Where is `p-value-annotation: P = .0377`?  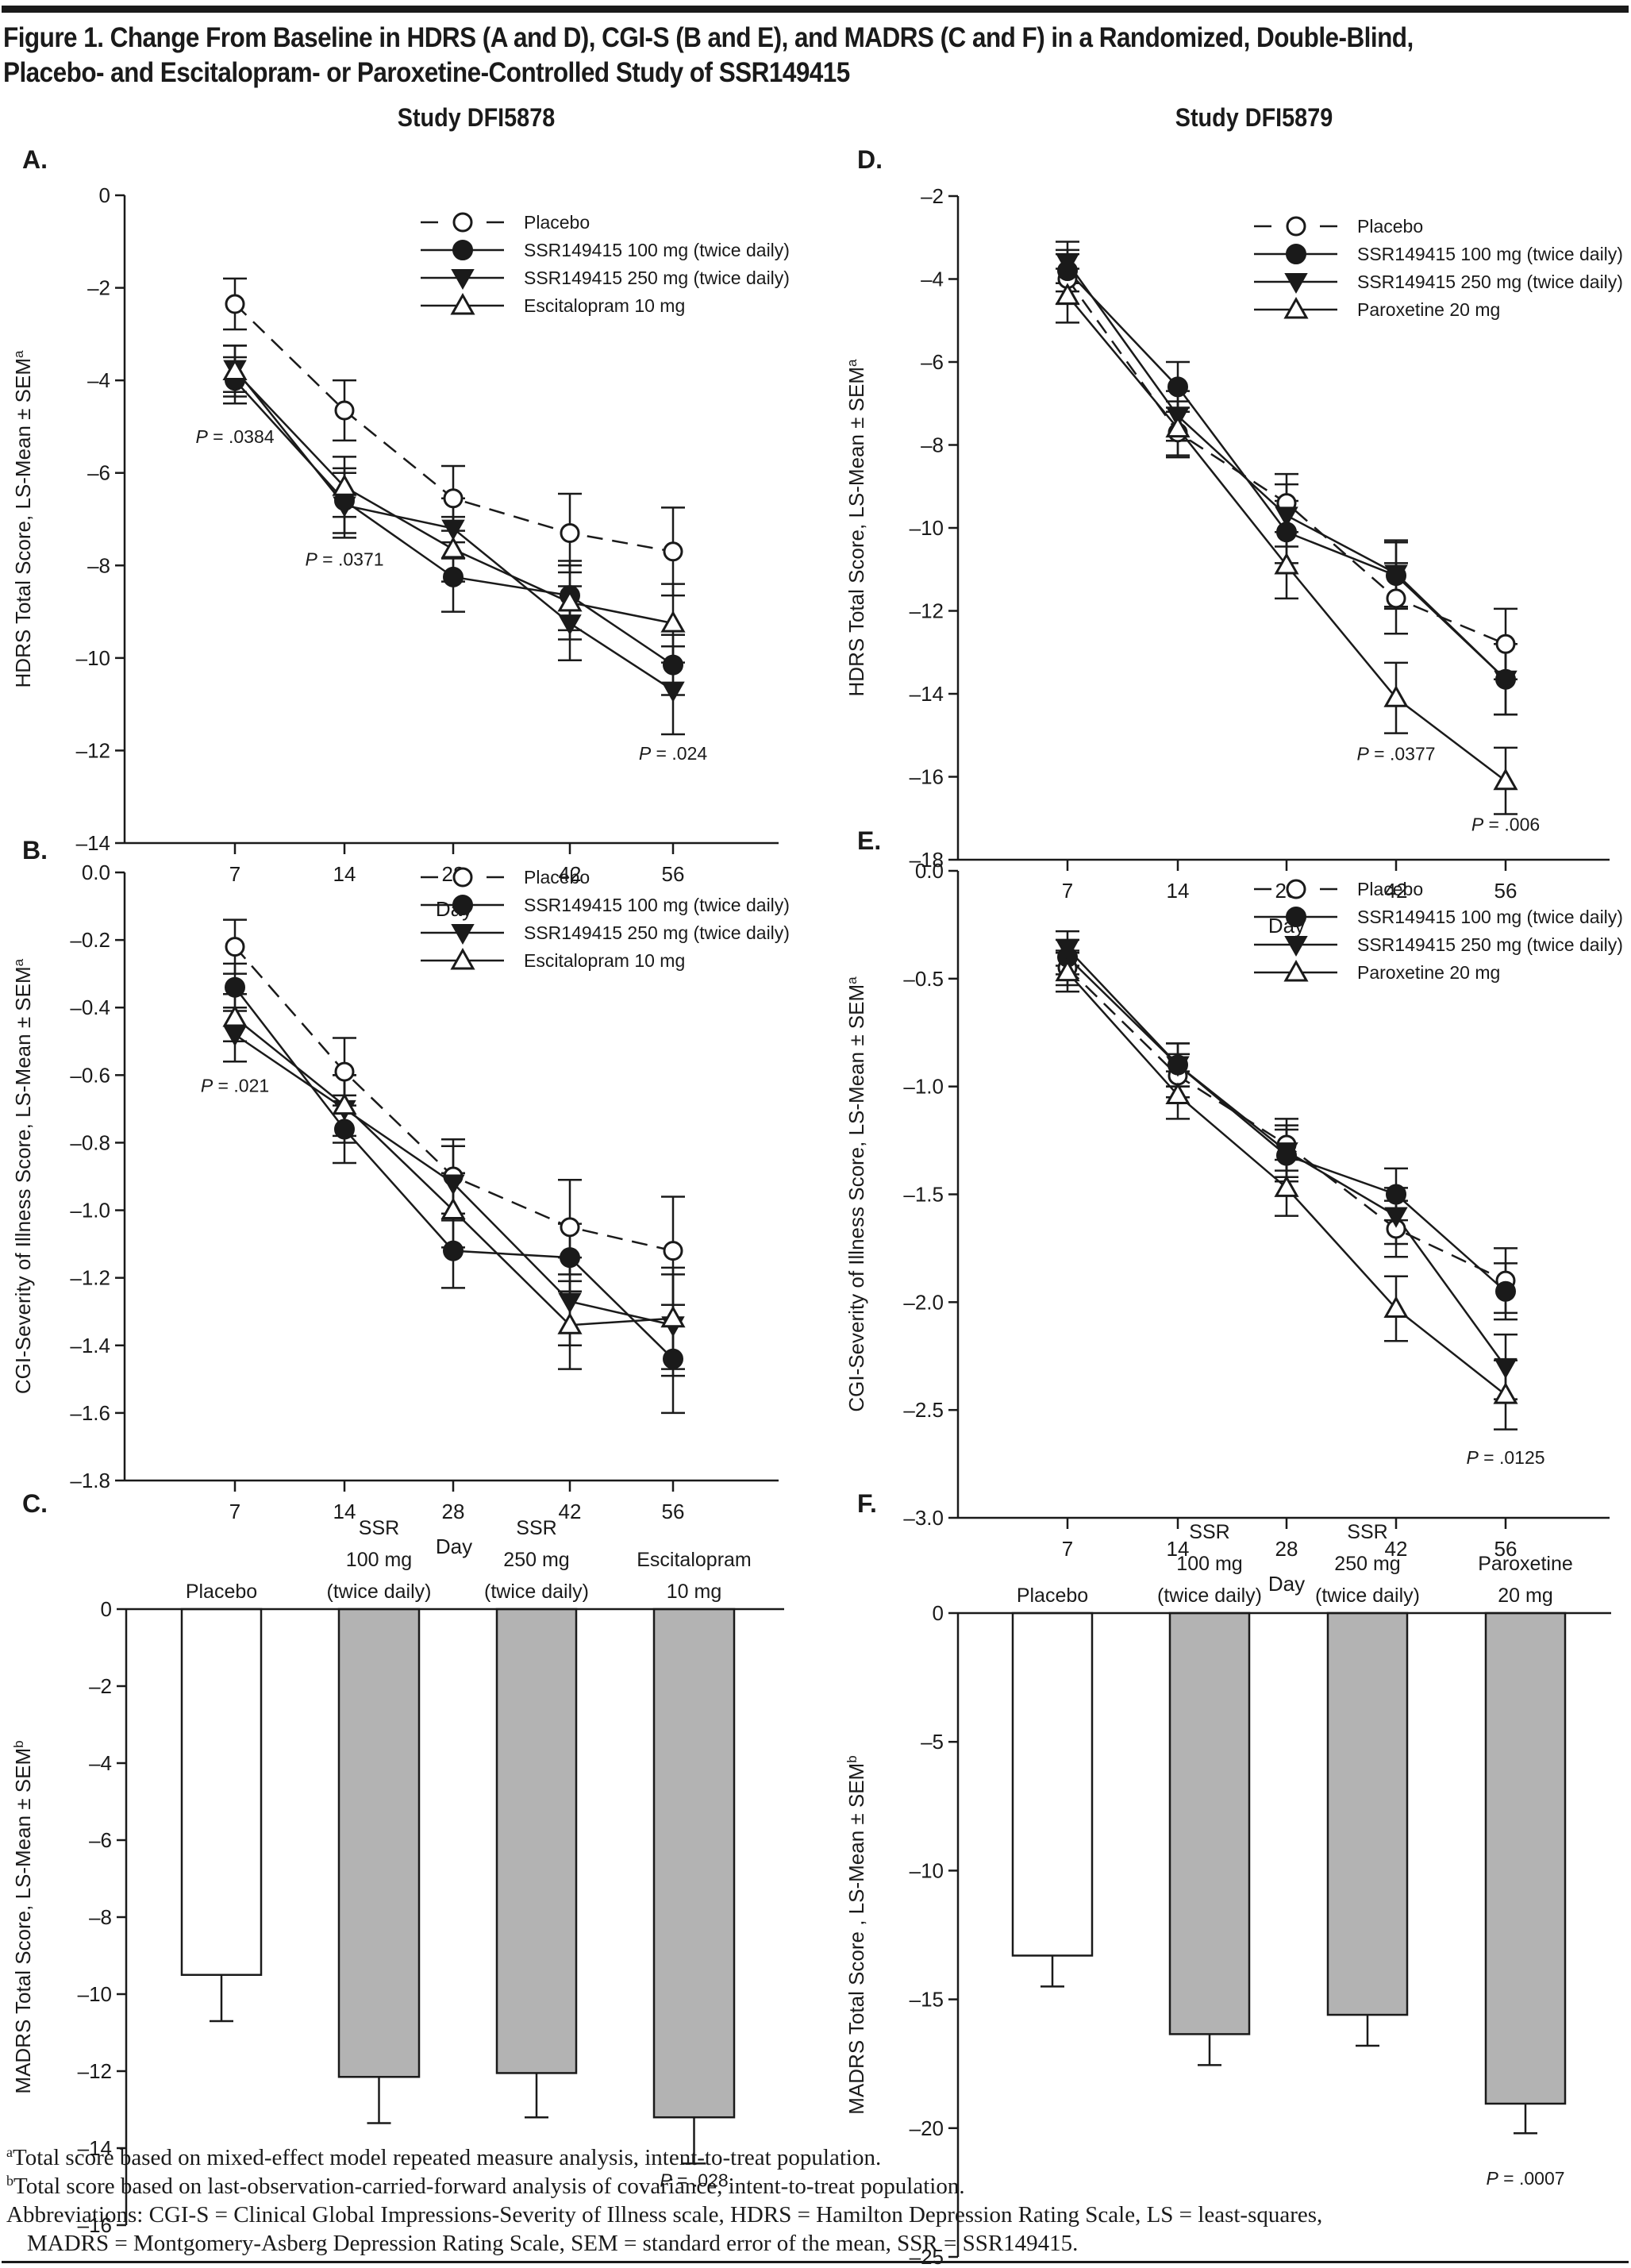 p-value-annotation: P = .0377 is located at coordinates (1395, 754).